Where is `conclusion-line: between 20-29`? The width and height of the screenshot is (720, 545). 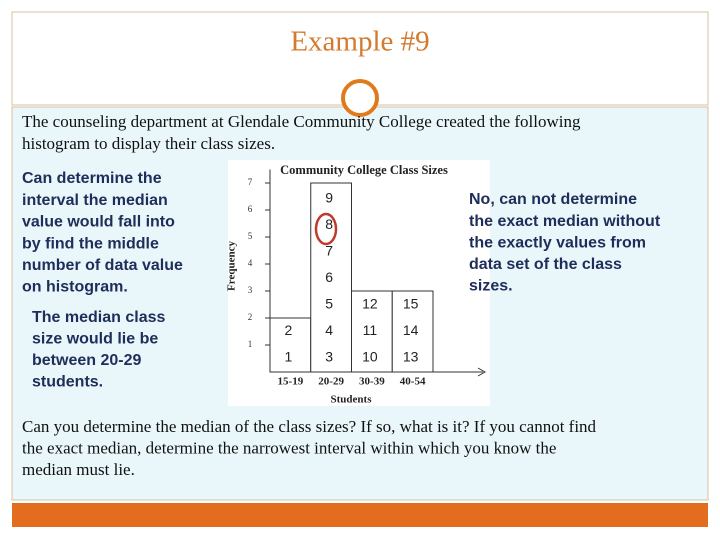
conclusion-line: between 20-29 is located at coordinates (86, 360).